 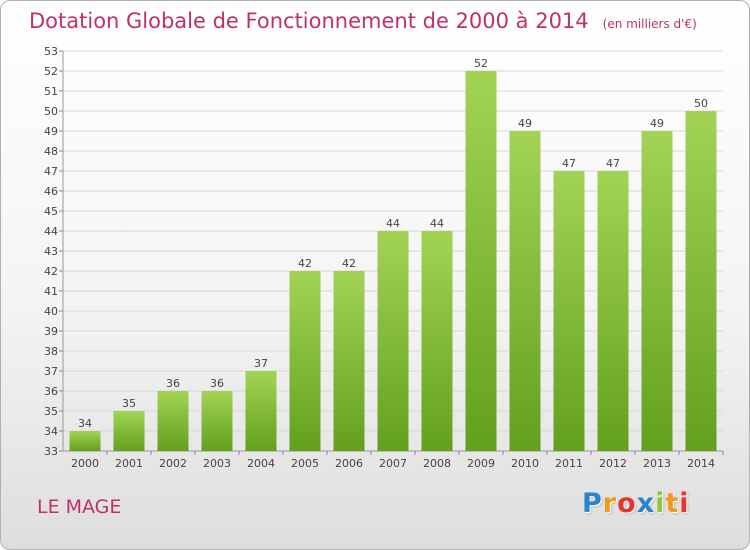 I want to click on y-tick-label: 34, so click(x=51, y=431).